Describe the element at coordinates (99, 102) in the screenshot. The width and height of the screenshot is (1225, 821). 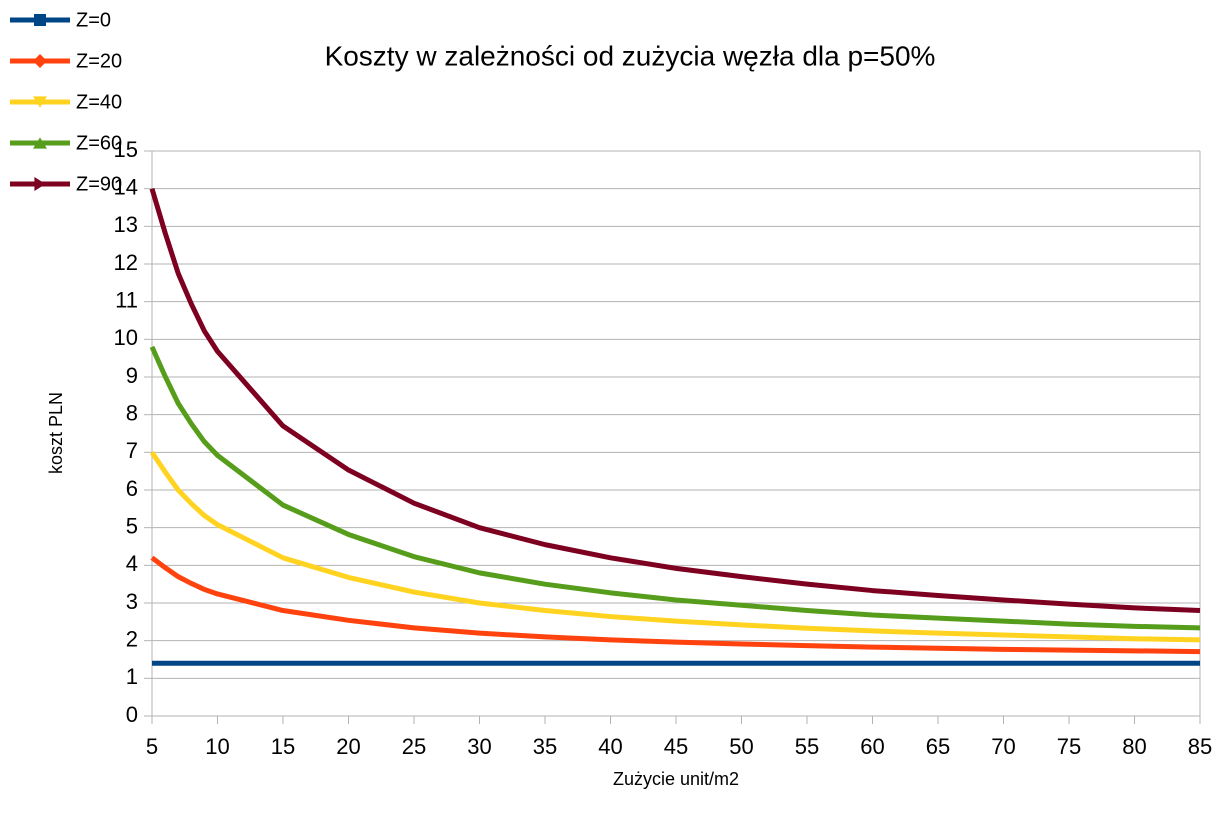
I see `legend-label: Z=40` at that location.